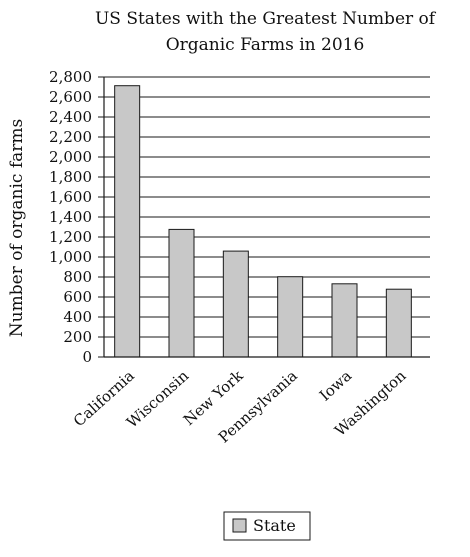 The width and height of the screenshot is (470, 557). What do you see at coordinates (77, 277) in the screenshot?
I see `y-tick-label: 800` at bounding box center [77, 277].